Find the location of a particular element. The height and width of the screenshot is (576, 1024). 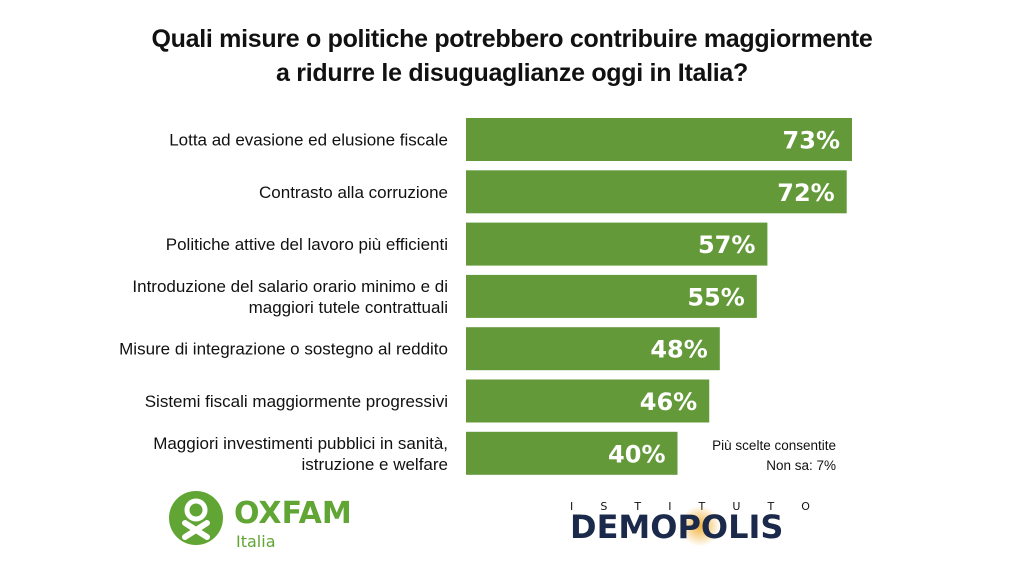

oxfam-logo: OXFAM Italia is located at coordinates (260, 525).